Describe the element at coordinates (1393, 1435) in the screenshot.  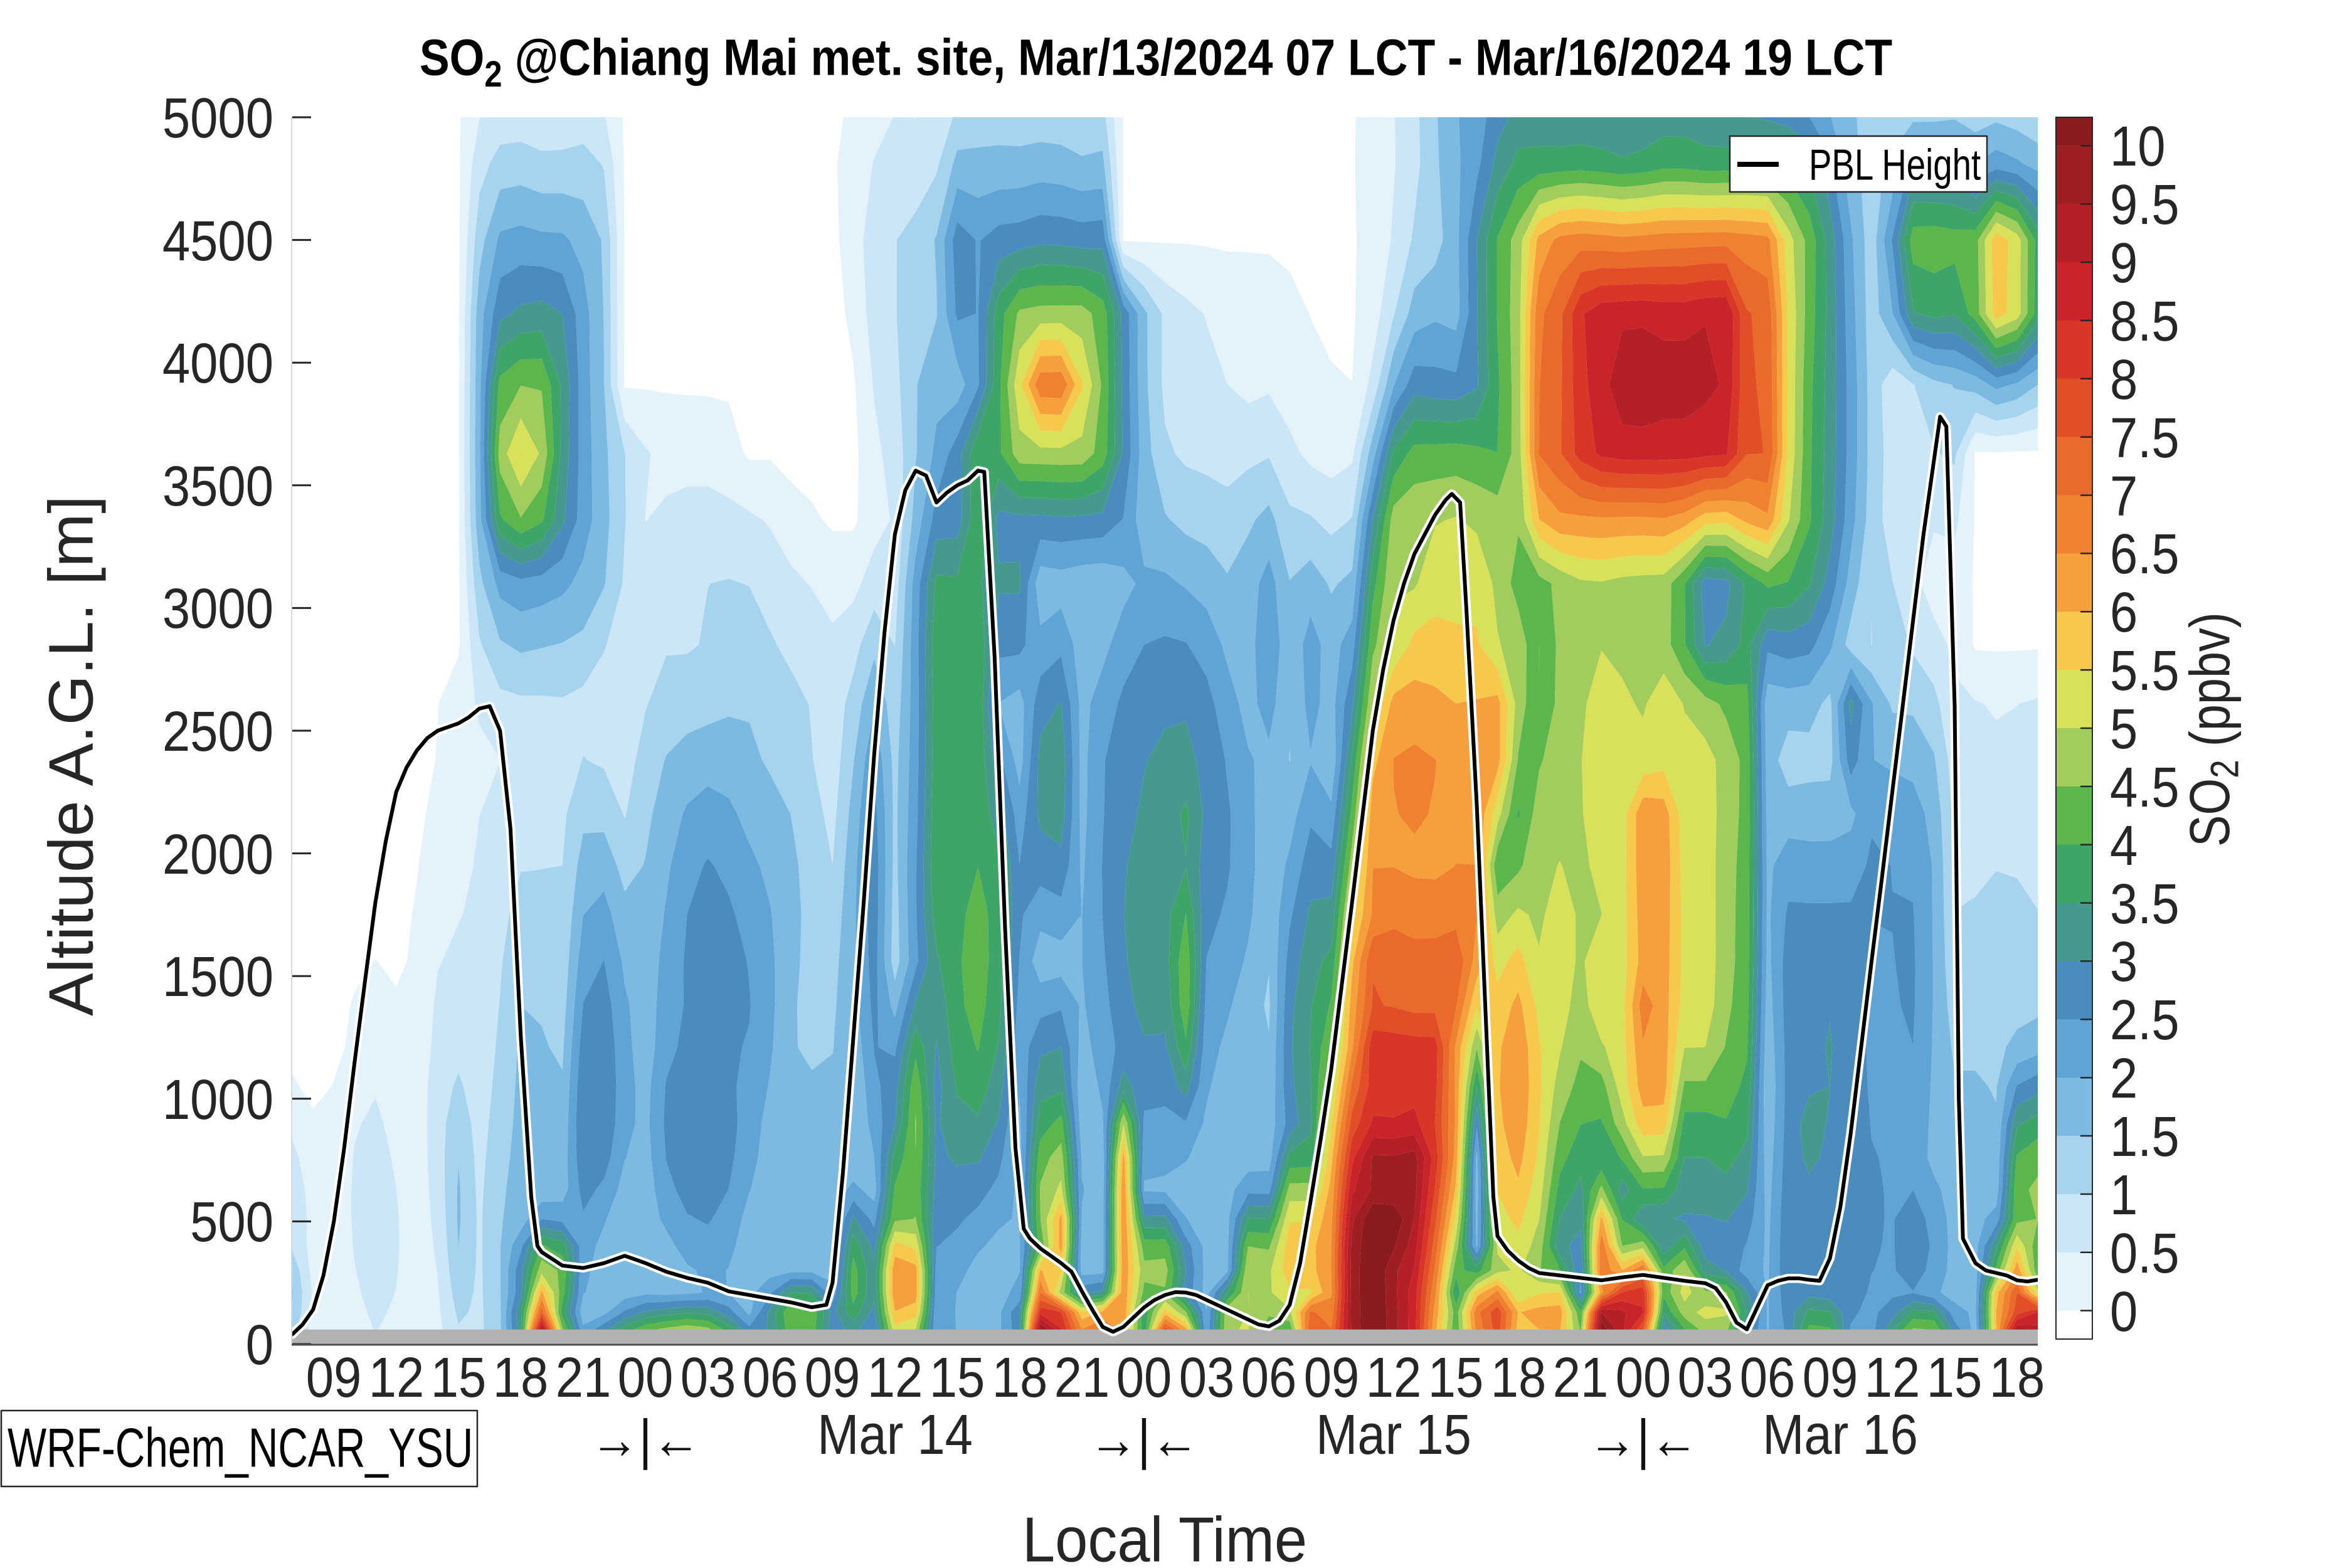
I see `svg-text: Mar 15` at that location.